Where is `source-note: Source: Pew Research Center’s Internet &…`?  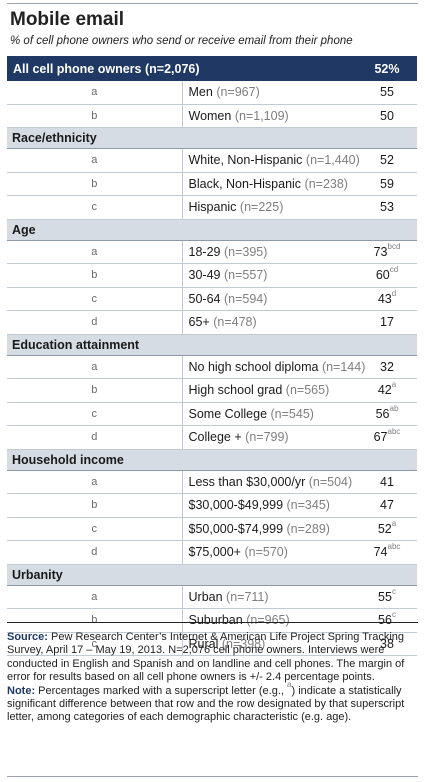 source-note: Source: Pew Research Center’s Internet &… is located at coordinates (206, 657).